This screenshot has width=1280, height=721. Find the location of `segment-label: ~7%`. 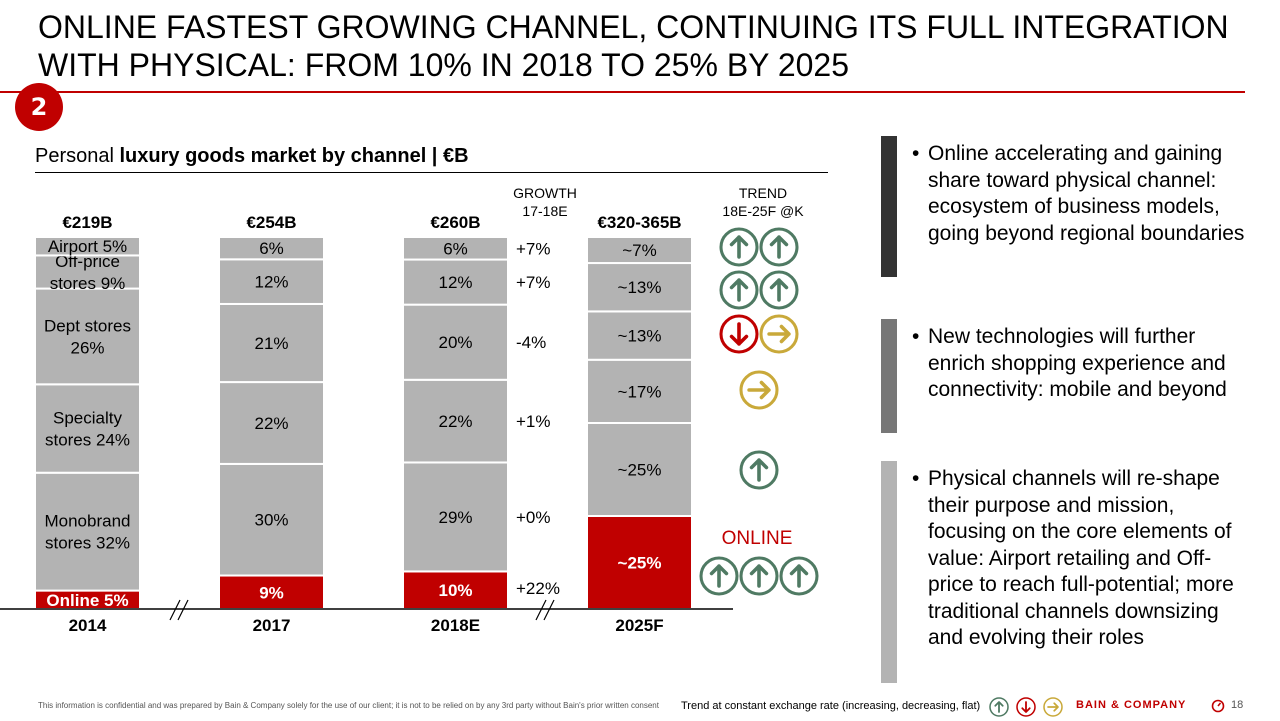

segment-label: ~7% is located at coordinates (639, 250).